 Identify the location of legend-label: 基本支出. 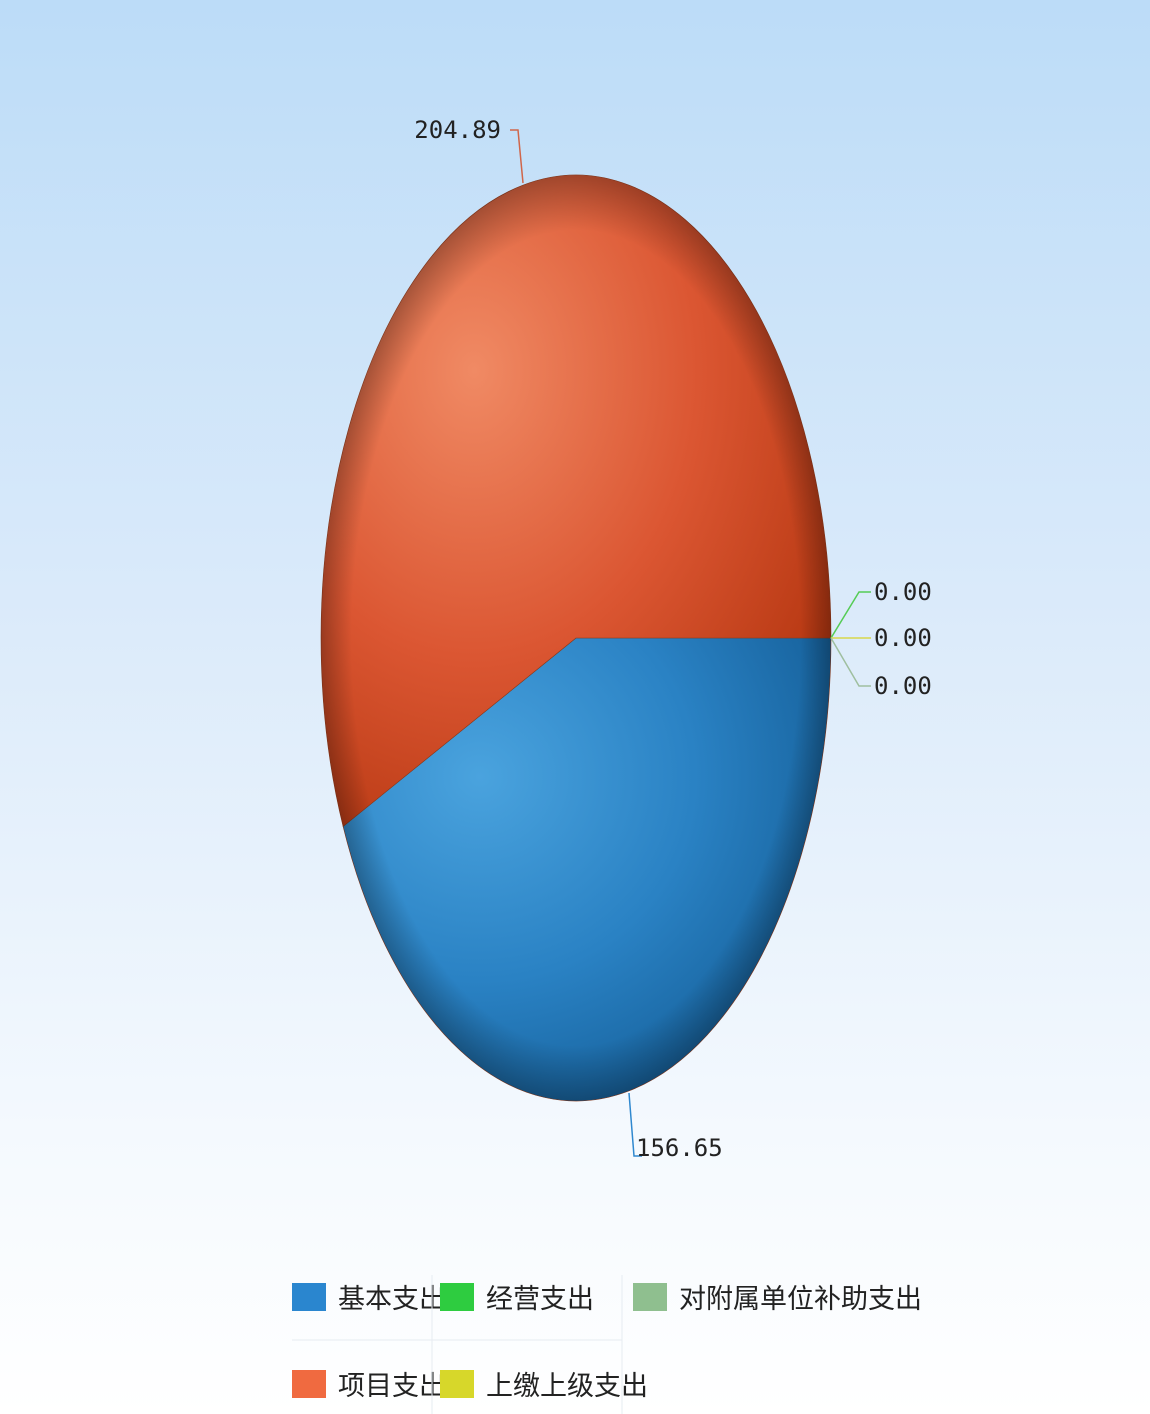
(392, 1299).